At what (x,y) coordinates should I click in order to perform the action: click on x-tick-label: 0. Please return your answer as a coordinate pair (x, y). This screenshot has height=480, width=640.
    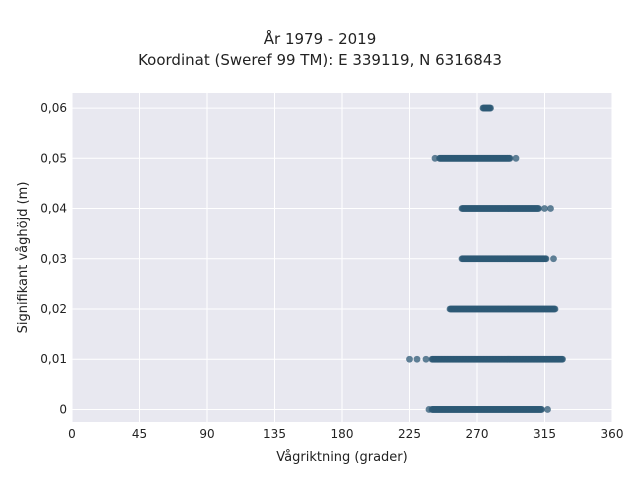
    Looking at the image, I should click on (72, 434).